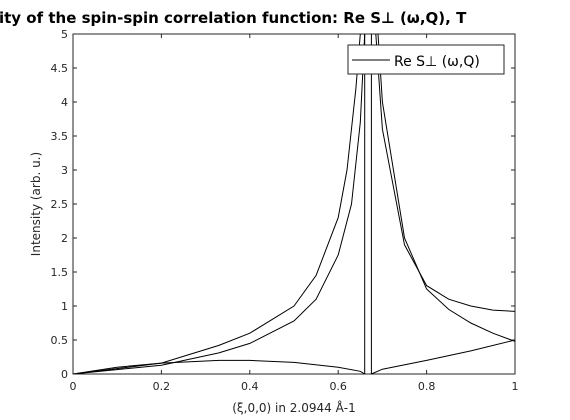  Describe the element at coordinates (60, 204) in the screenshot. I see `y-tick-label: 2.5` at that location.